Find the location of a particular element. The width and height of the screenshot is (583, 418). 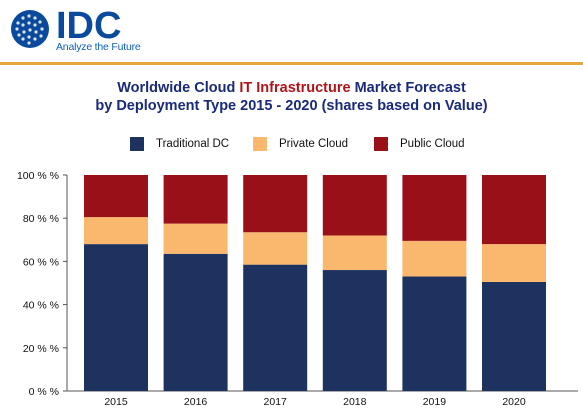

bar-segment-public-cloud-2017 is located at coordinates (275, 204).